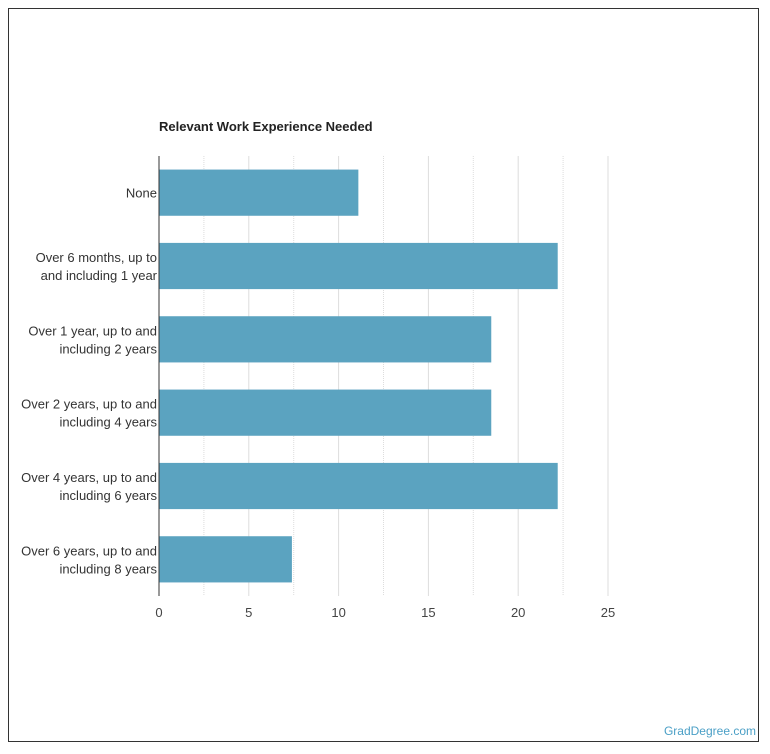 This screenshot has height=754, width=770. What do you see at coordinates (89, 413) in the screenshot?
I see `category-label: Over 2 years, up to and including 4 years` at bounding box center [89, 413].